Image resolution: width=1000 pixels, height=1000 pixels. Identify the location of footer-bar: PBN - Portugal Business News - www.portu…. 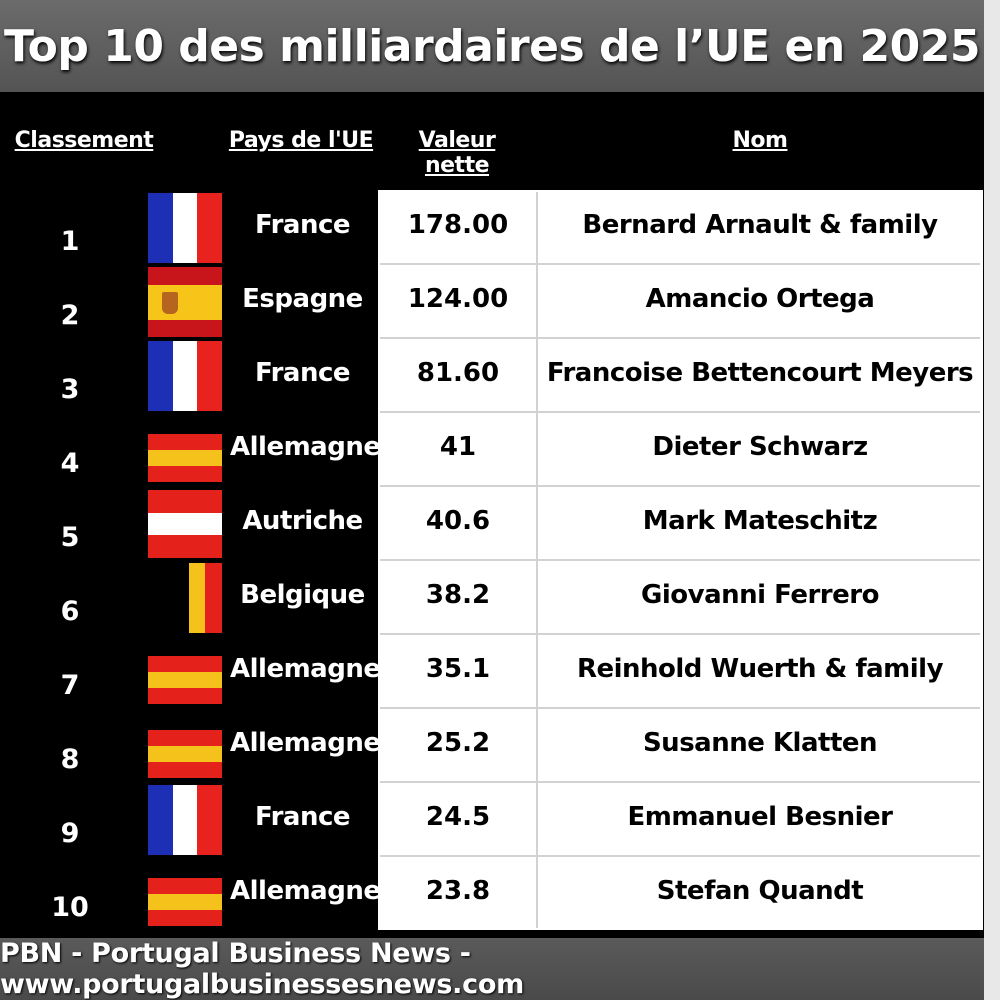
(492, 969).